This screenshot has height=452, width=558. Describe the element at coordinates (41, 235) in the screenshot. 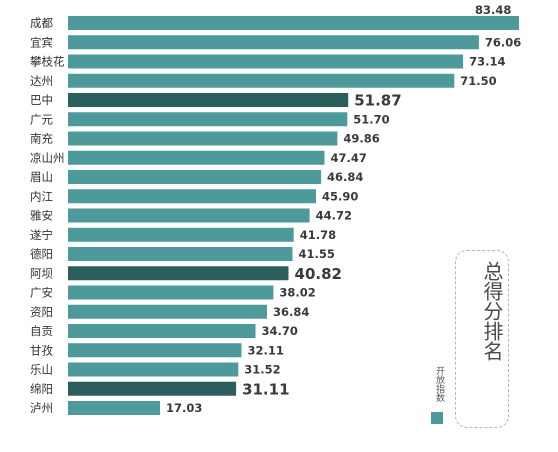

I see `category-label: 遂宁` at that location.